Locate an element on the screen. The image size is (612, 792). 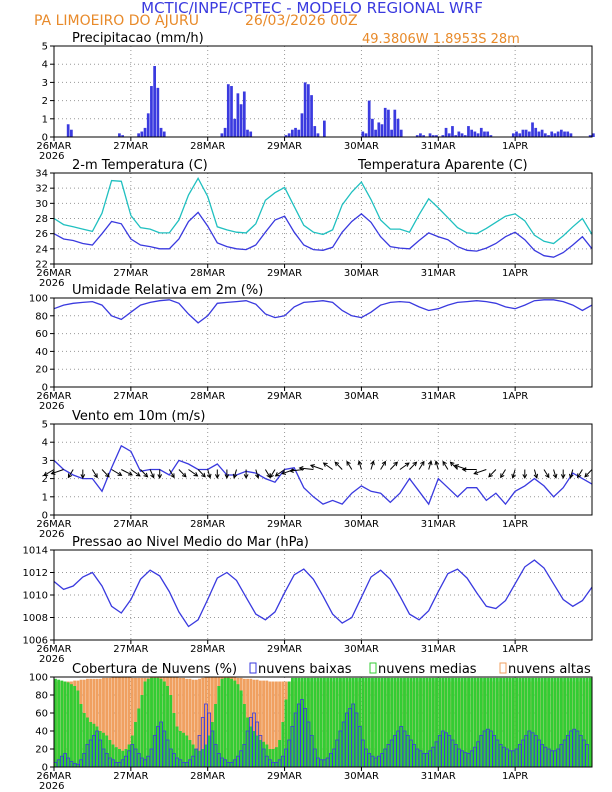
x-tick-label: 30MAR is located at coordinates (361, 649).